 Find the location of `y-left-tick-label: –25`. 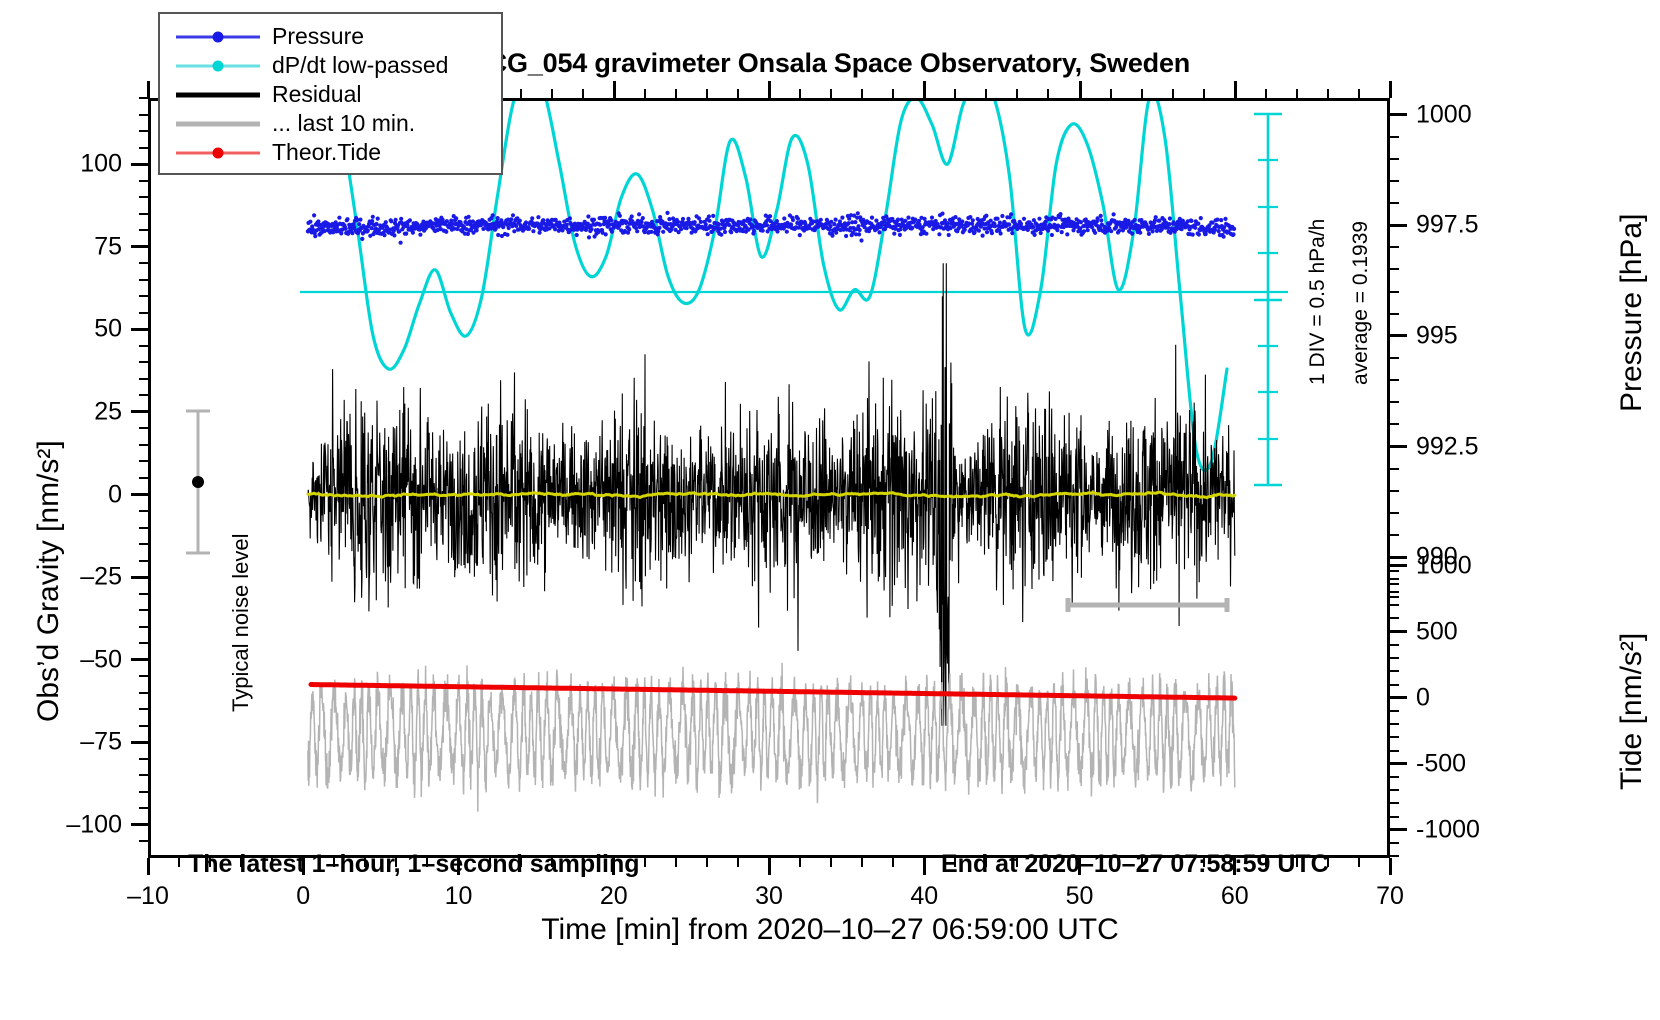

y-left-tick-label: –25 is located at coordinates (101, 576).